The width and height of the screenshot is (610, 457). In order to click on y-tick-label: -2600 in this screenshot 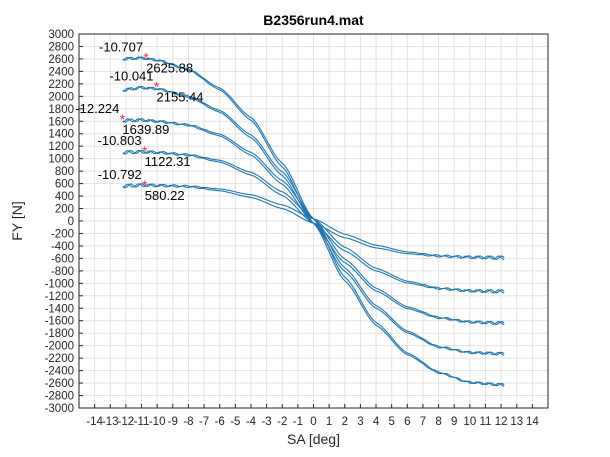, I will do `click(59, 384)`.